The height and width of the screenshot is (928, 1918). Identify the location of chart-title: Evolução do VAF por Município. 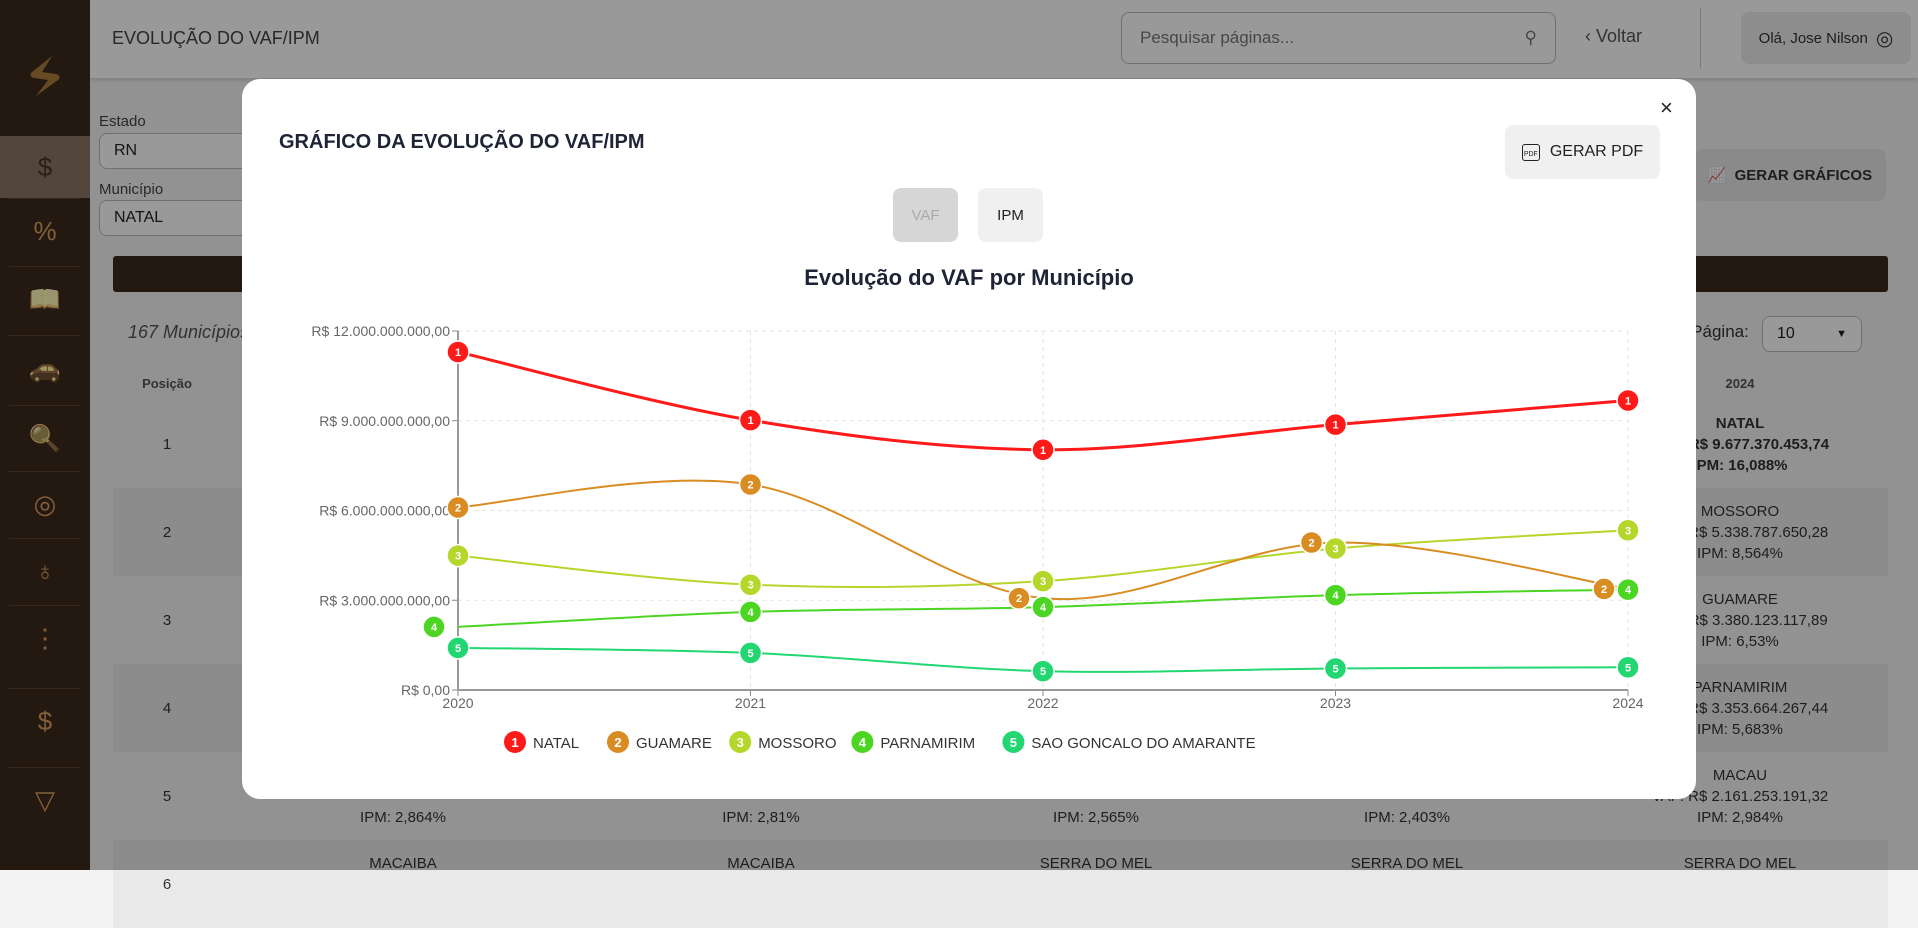
(969, 277).